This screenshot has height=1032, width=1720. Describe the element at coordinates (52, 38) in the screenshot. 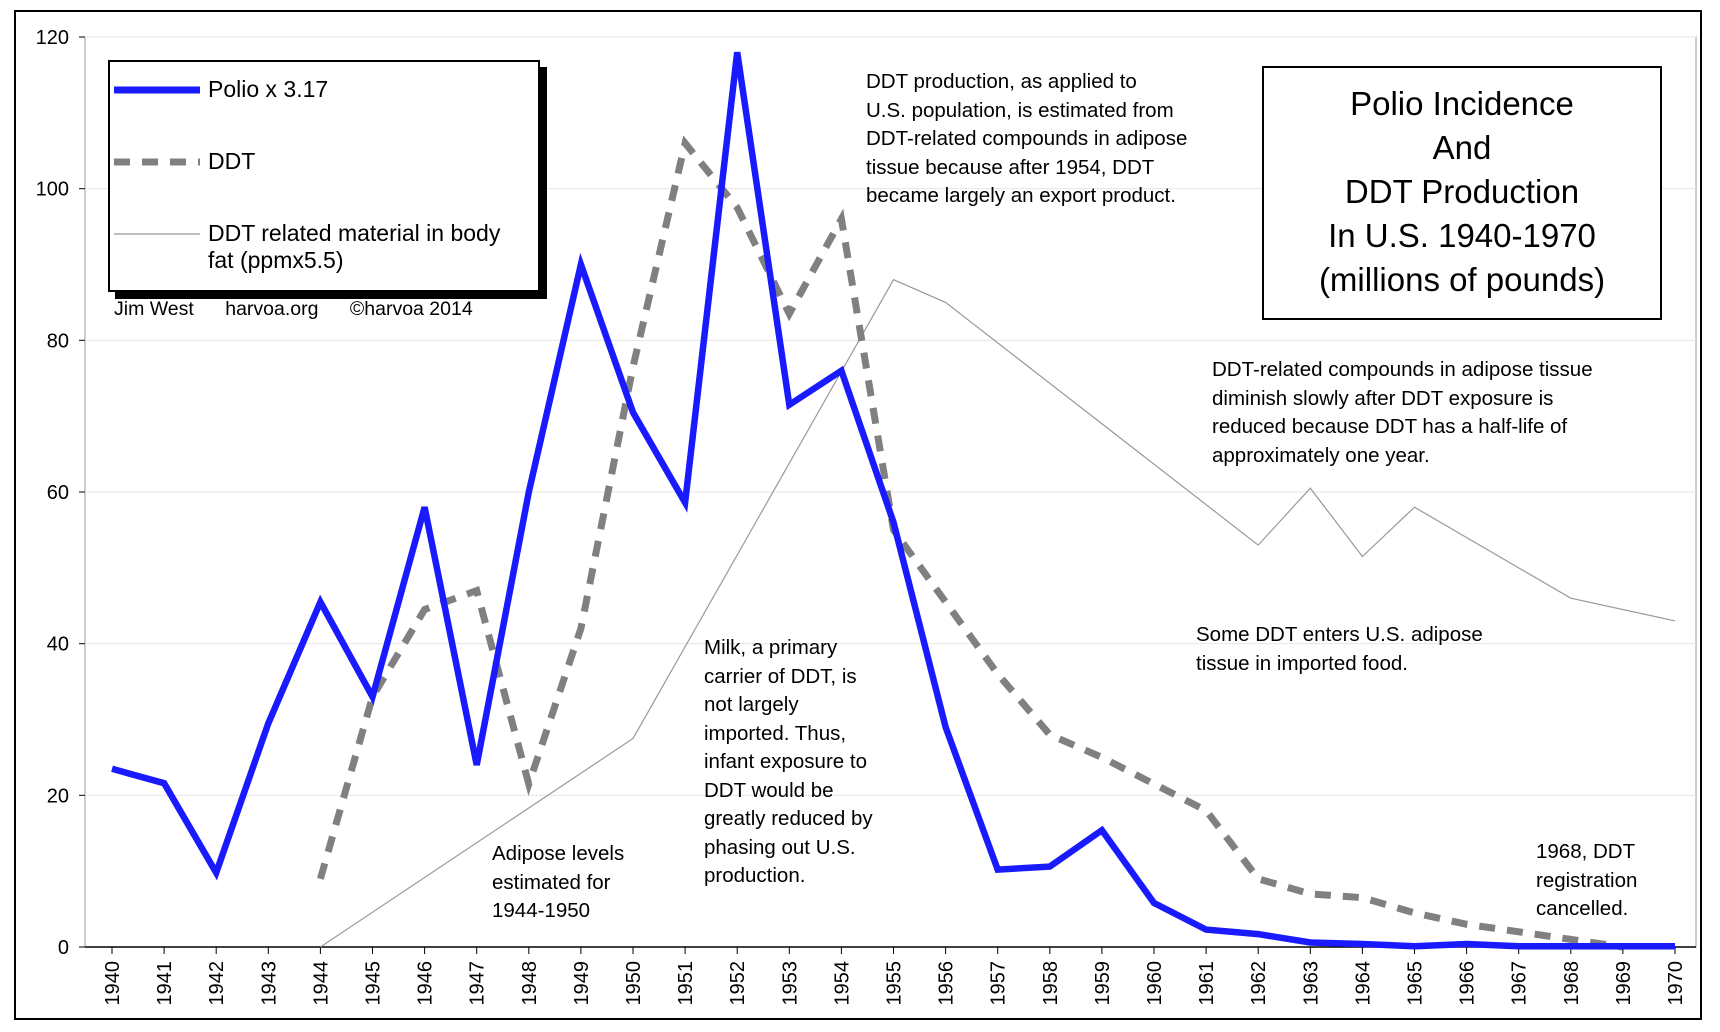

I see `y-tick-label: 120` at that location.